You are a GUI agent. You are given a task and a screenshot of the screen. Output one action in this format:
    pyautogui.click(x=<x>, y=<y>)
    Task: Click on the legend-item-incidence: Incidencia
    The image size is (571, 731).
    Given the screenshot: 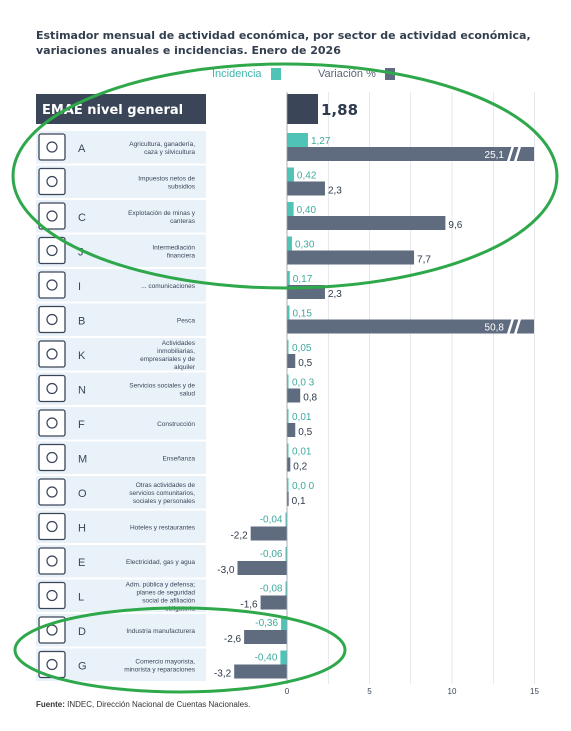 What is the action you would take?
    pyautogui.click(x=246, y=74)
    